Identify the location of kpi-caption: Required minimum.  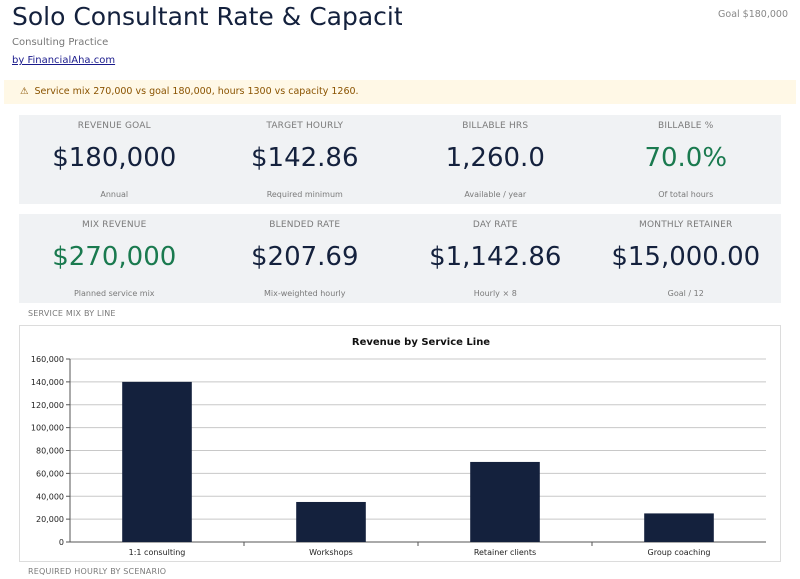
(304, 194).